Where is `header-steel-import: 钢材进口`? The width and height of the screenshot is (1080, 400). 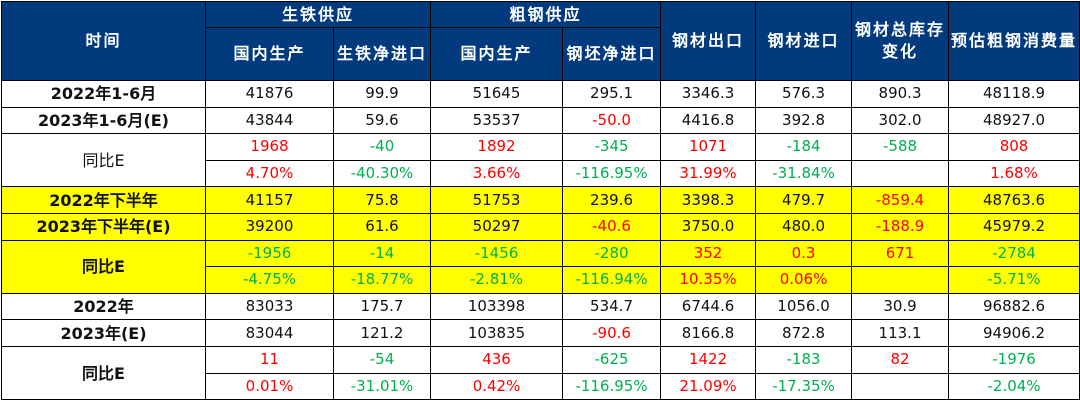 header-steel-import: 钢材进口 is located at coordinates (804, 41).